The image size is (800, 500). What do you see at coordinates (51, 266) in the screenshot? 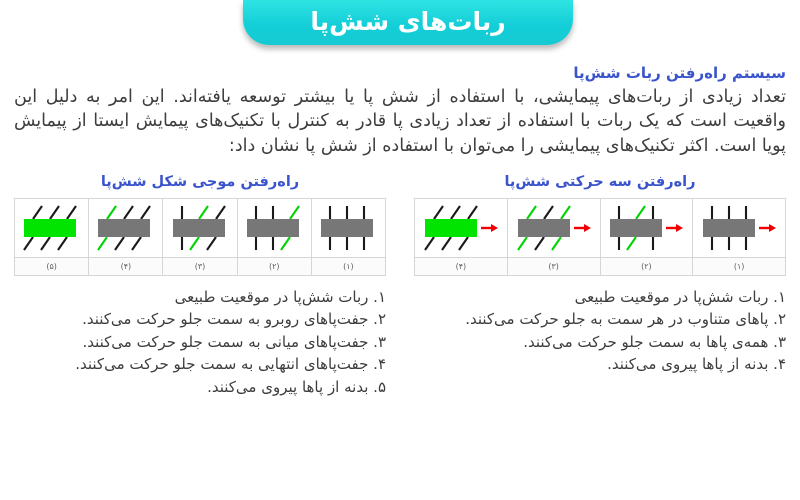
I see `wave-frame-caption-5: (۵)` at bounding box center [51, 266].